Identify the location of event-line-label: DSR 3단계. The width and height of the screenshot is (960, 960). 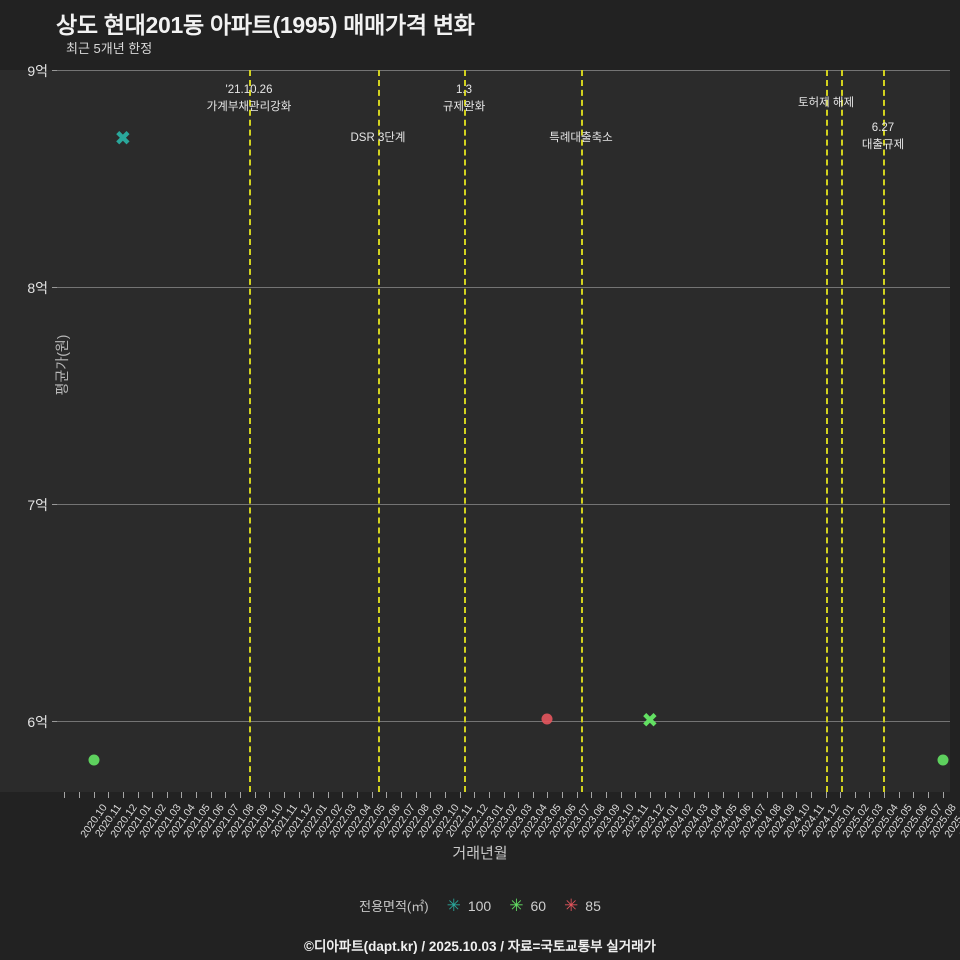
(377, 138).